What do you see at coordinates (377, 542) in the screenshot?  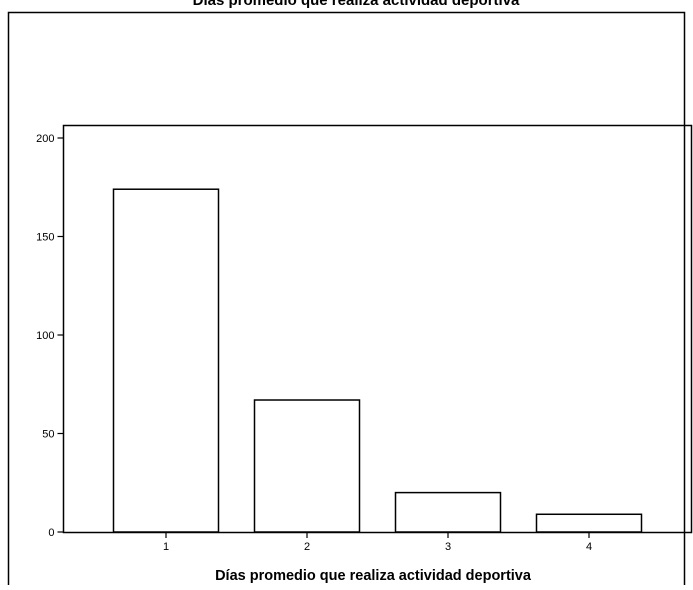 I see `x-axis: 1 2 3 4` at bounding box center [377, 542].